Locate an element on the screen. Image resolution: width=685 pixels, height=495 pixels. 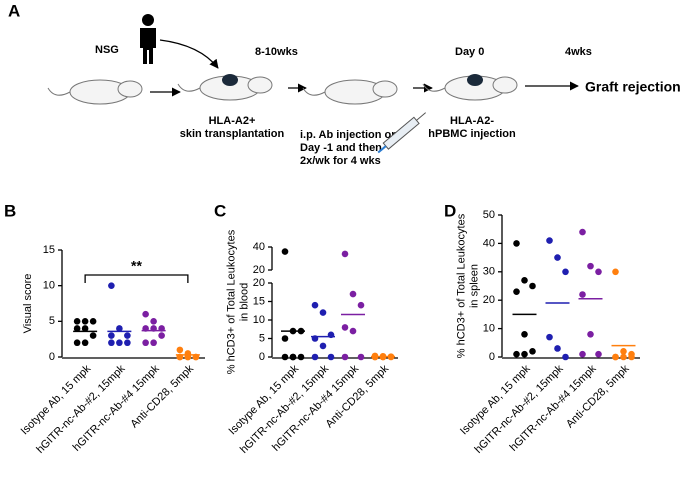
outcome: Graft rejection is located at coordinates (633, 87).